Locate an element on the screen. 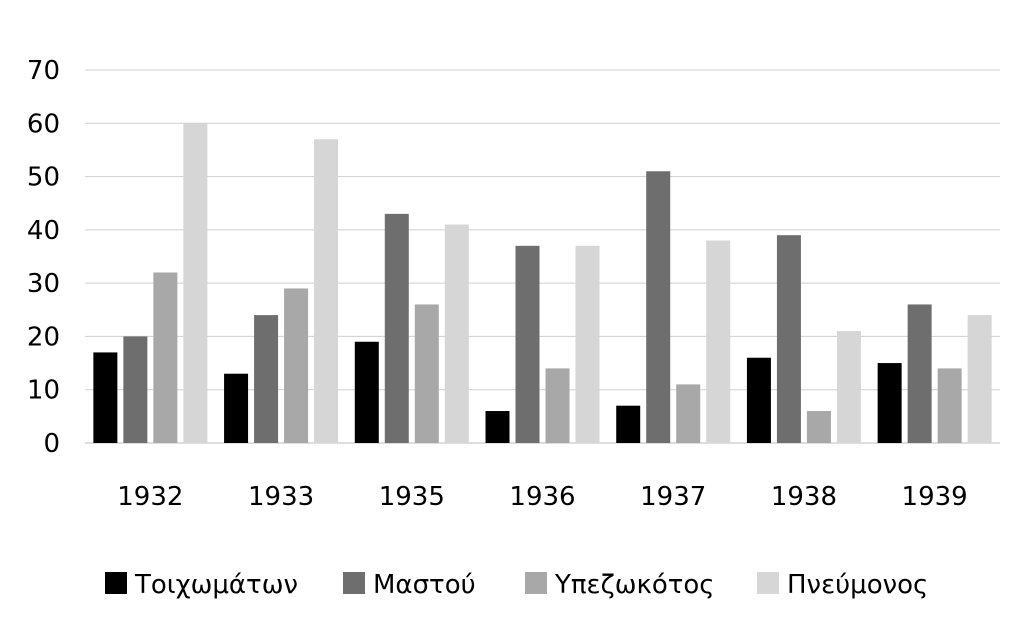 The image size is (1024, 621). x-tick-label: 1935 is located at coordinates (412, 497).